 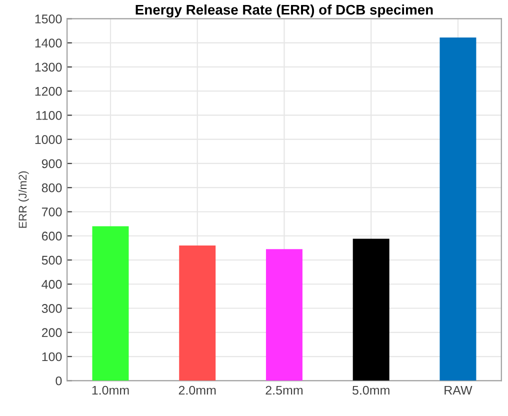 What do you see at coordinates (52, 333) in the screenshot?
I see `y-tick-label: 200` at bounding box center [52, 333].